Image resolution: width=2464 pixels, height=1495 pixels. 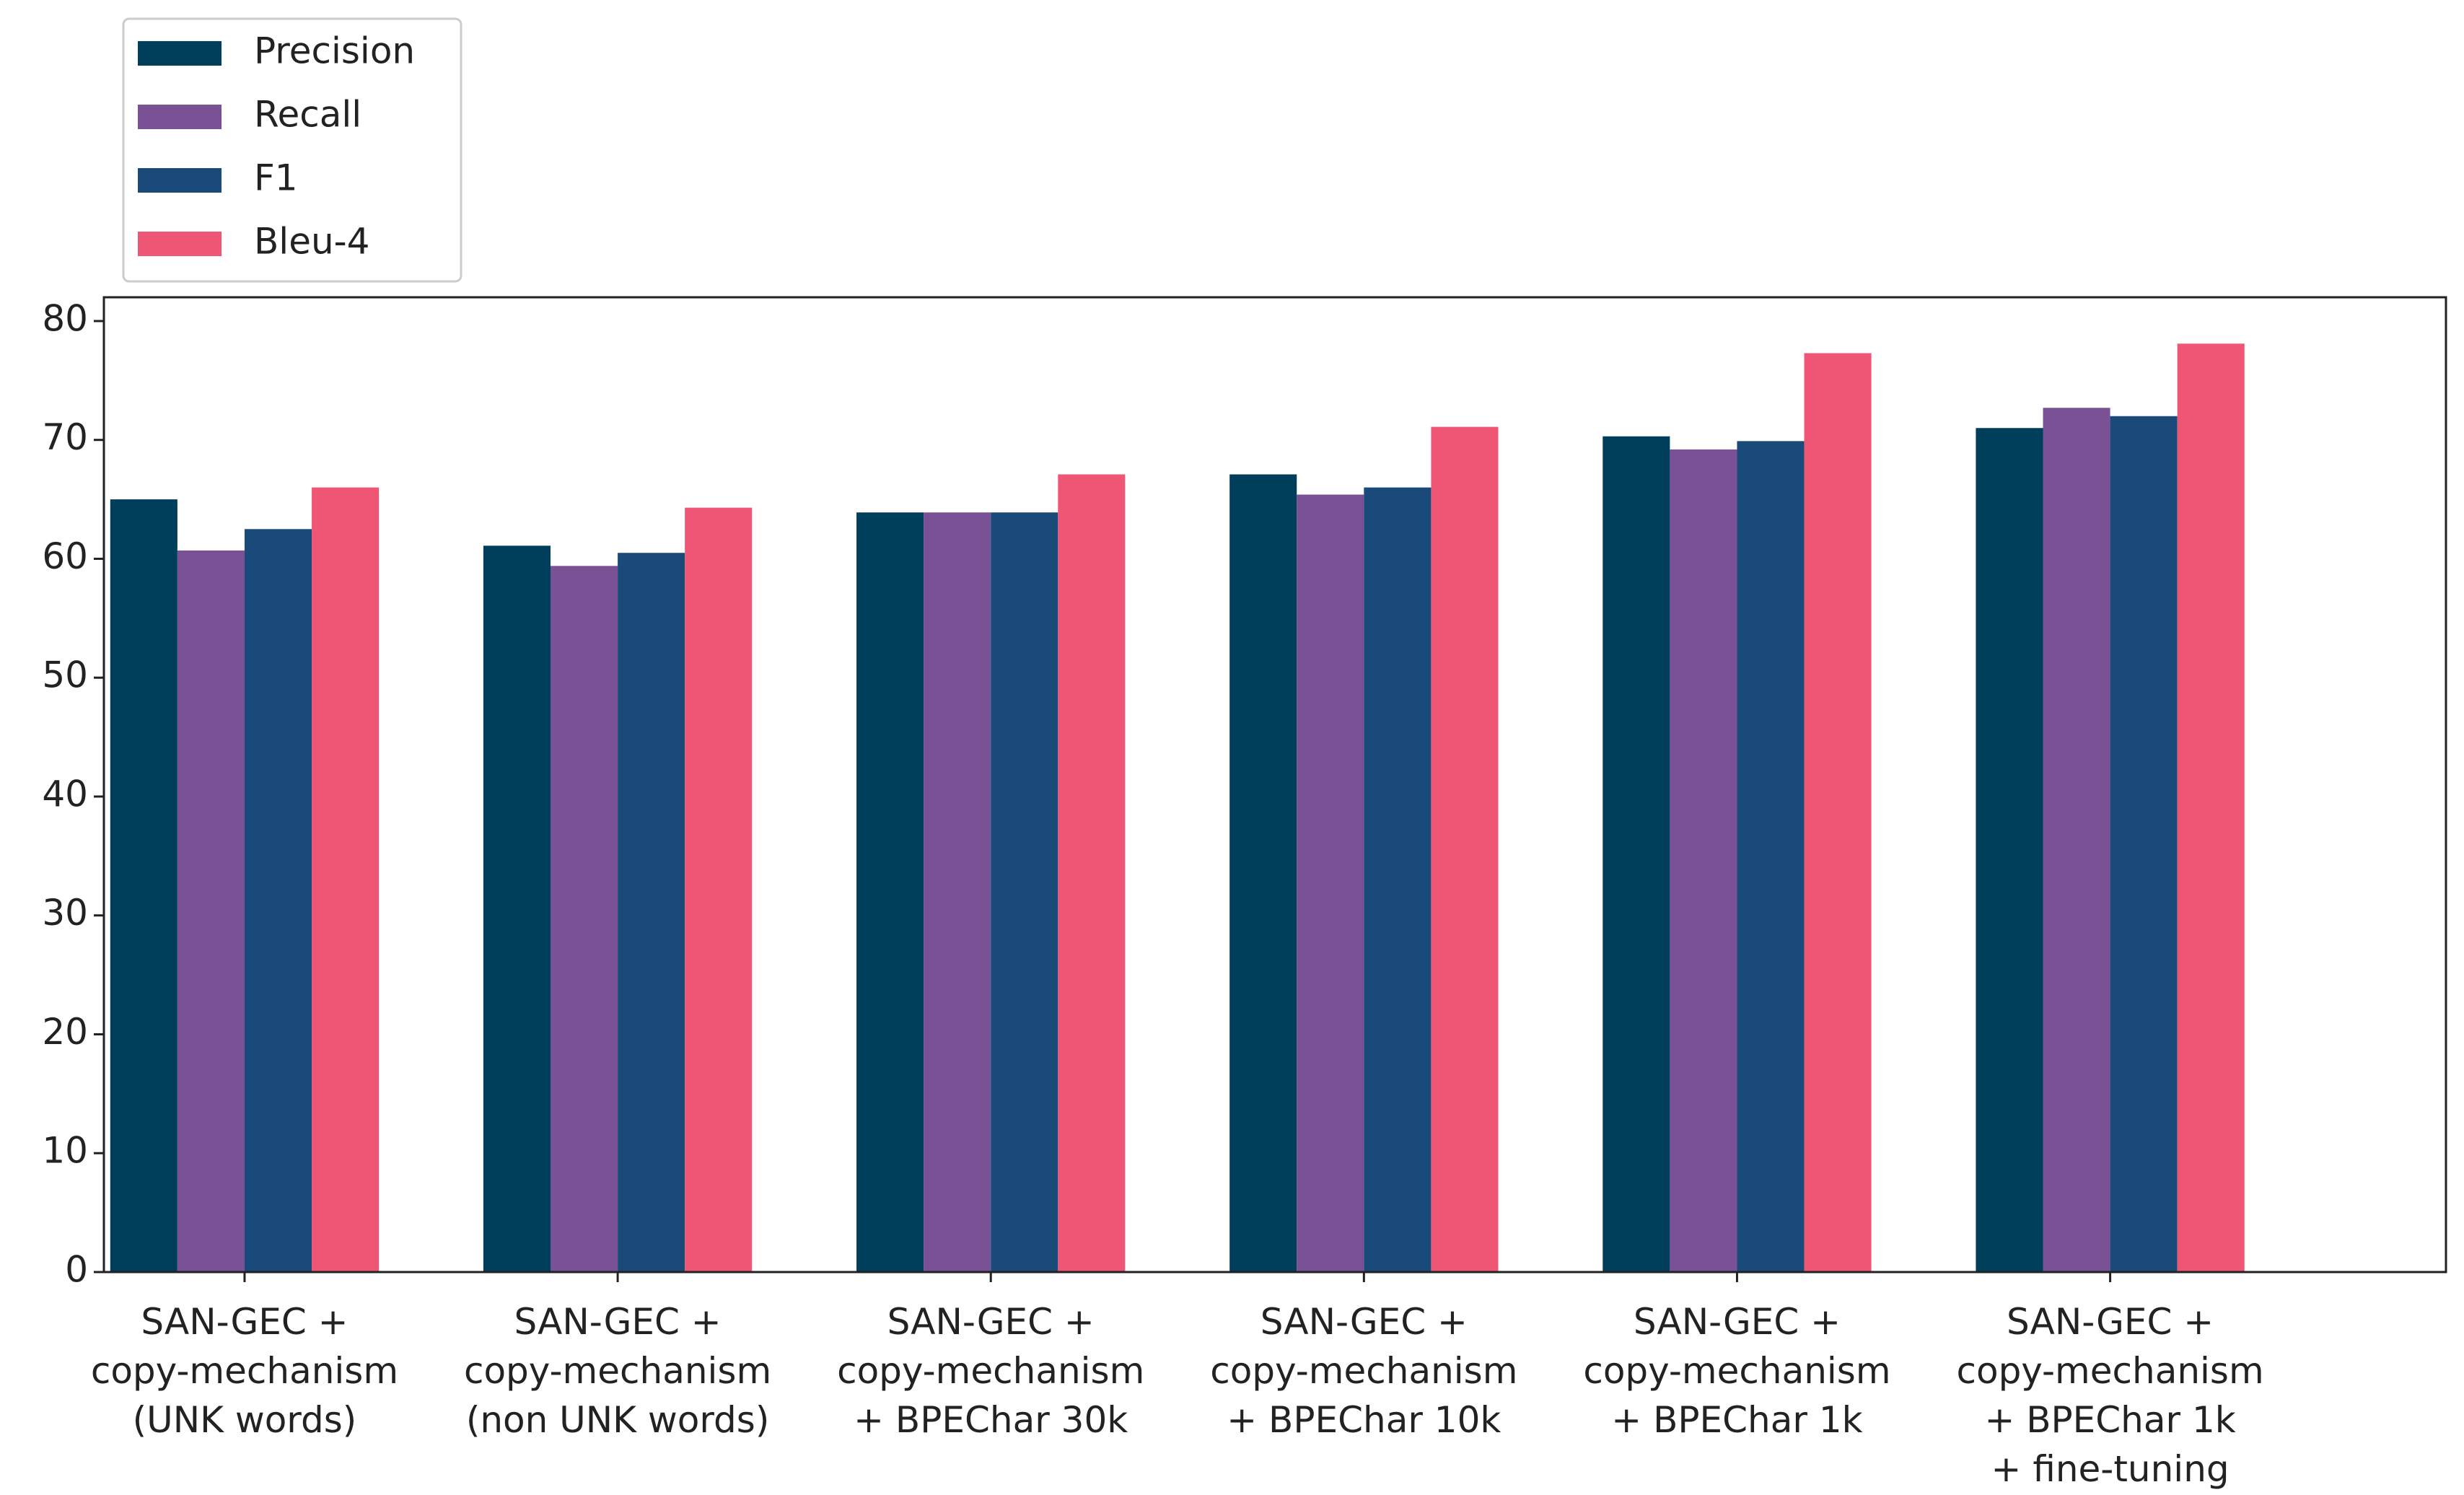 What do you see at coordinates (991, 1420) in the screenshot?
I see `x-tick-label-line: + BPEChar 30k` at bounding box center [991, 1420].